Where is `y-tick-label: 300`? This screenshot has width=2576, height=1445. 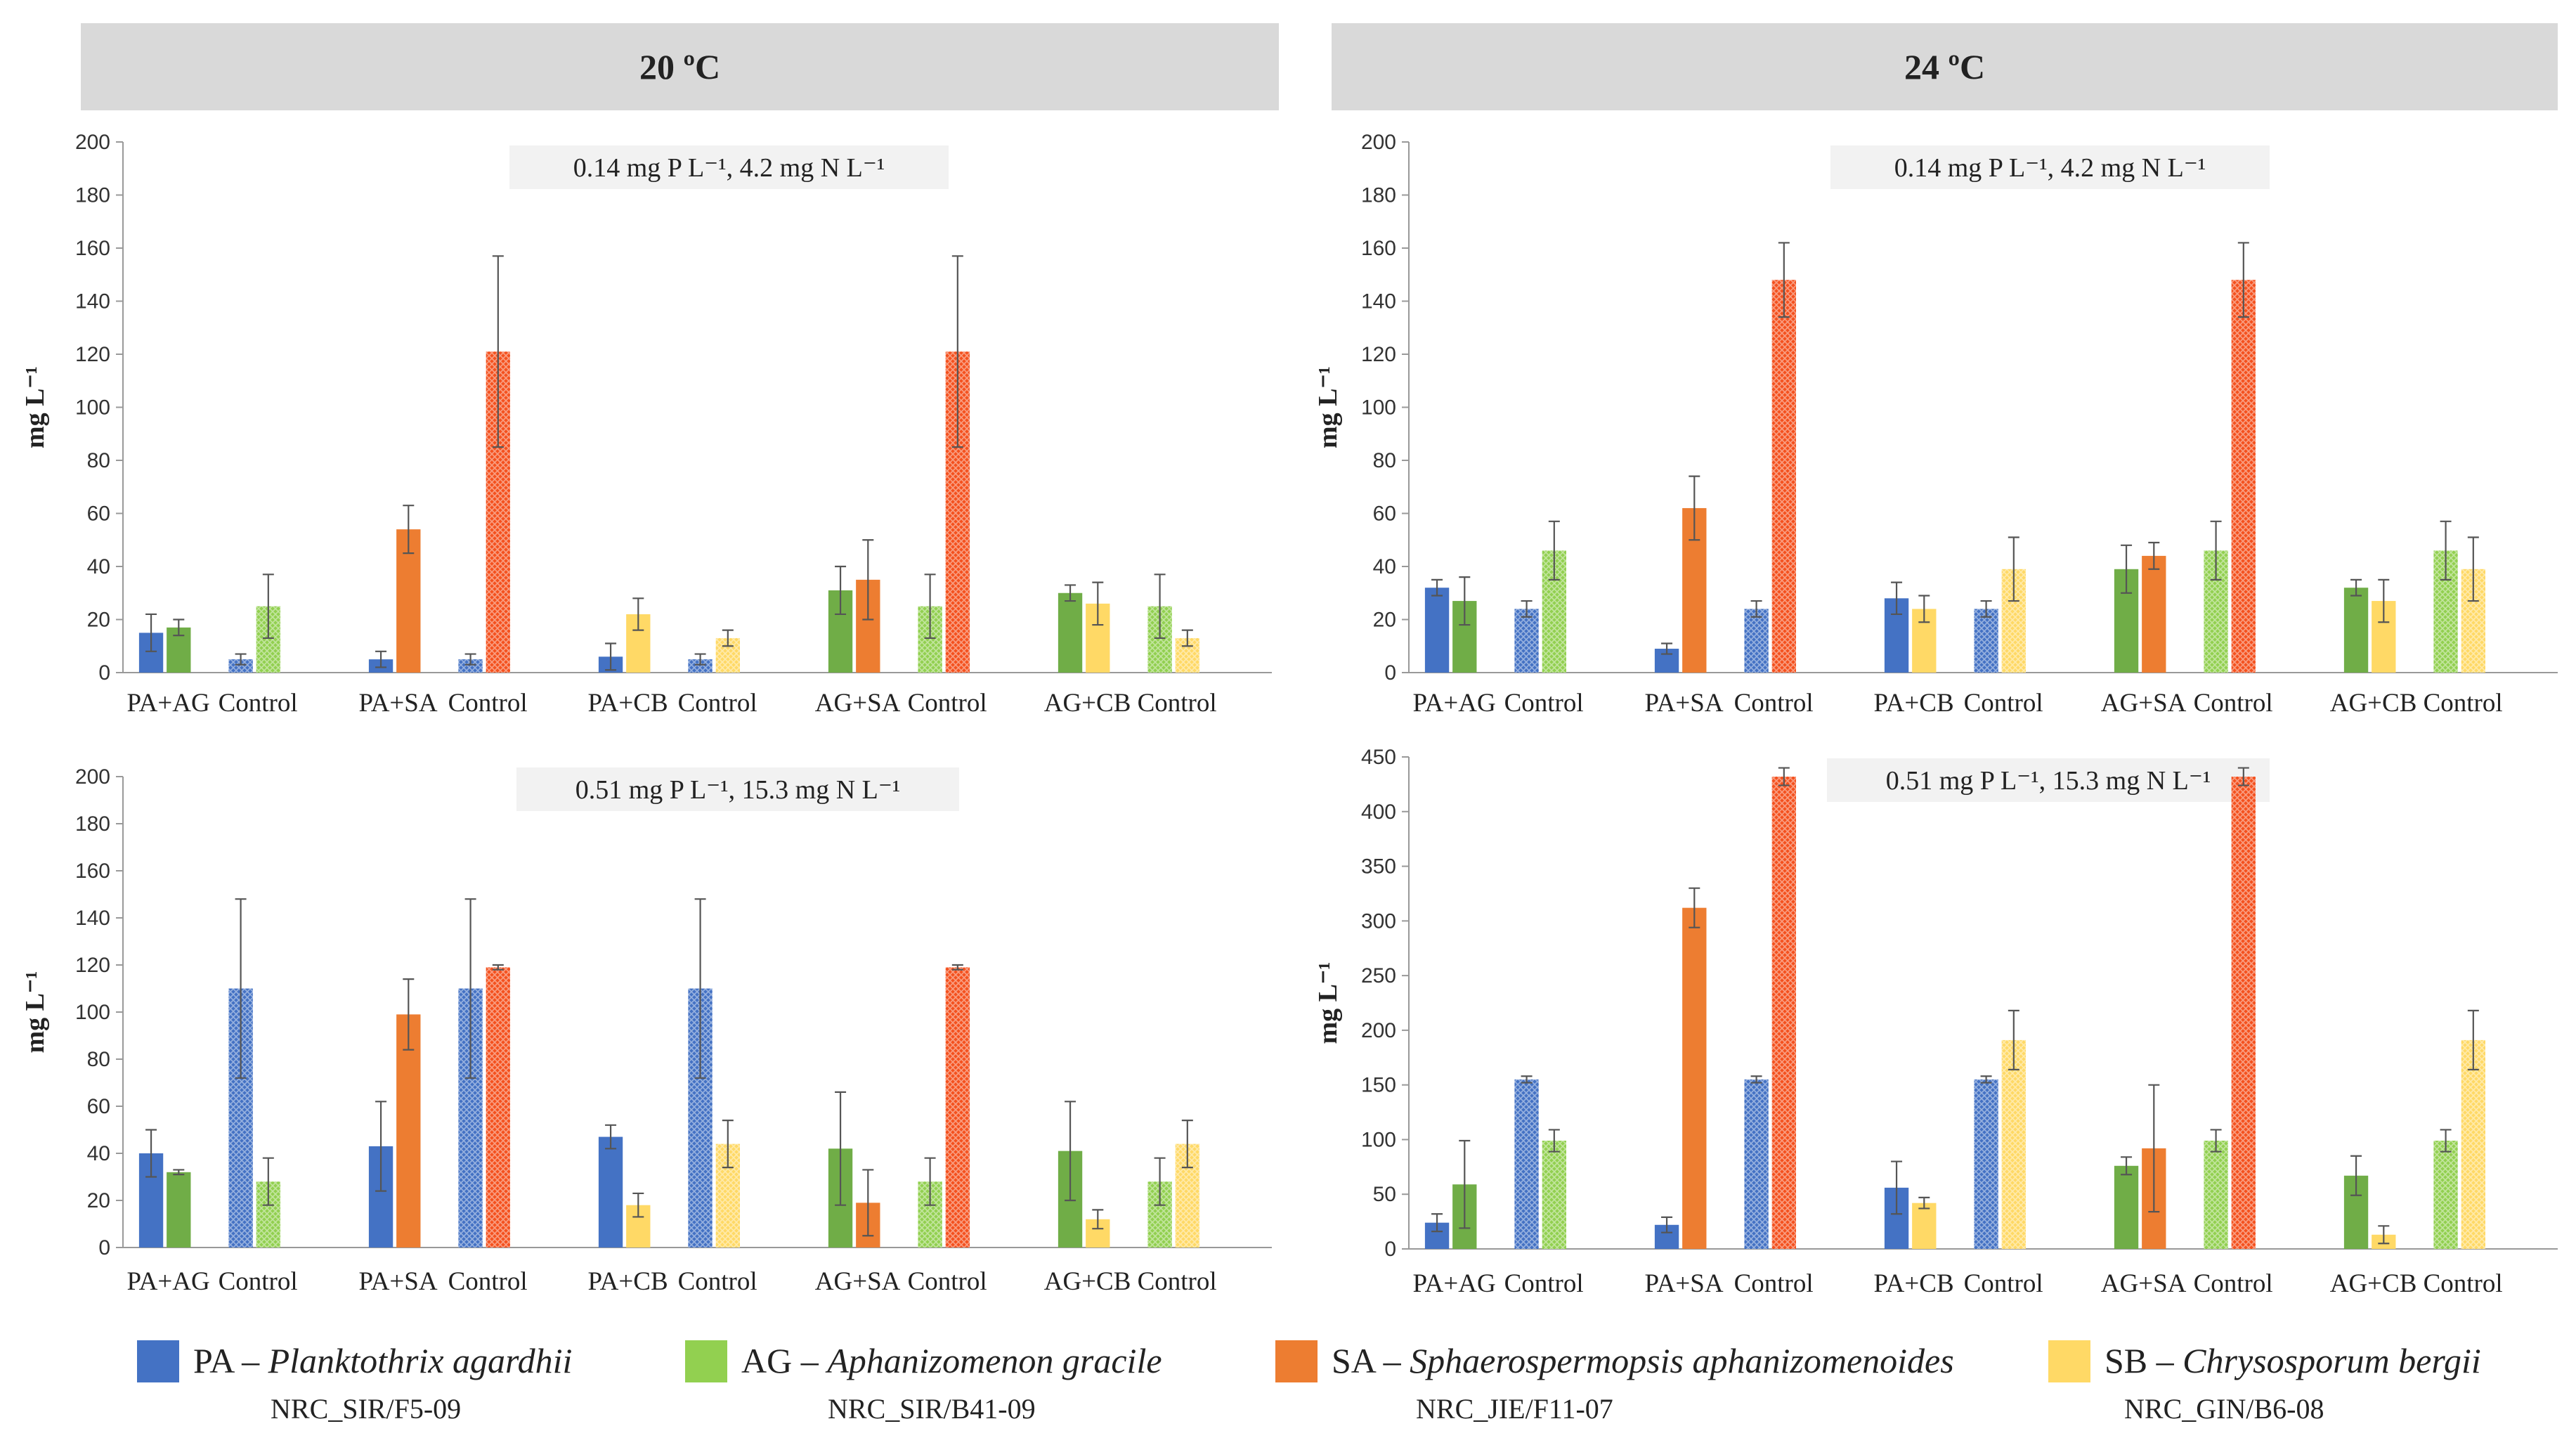 y-tick-label: 300 is located at coordinates (1378, 921).